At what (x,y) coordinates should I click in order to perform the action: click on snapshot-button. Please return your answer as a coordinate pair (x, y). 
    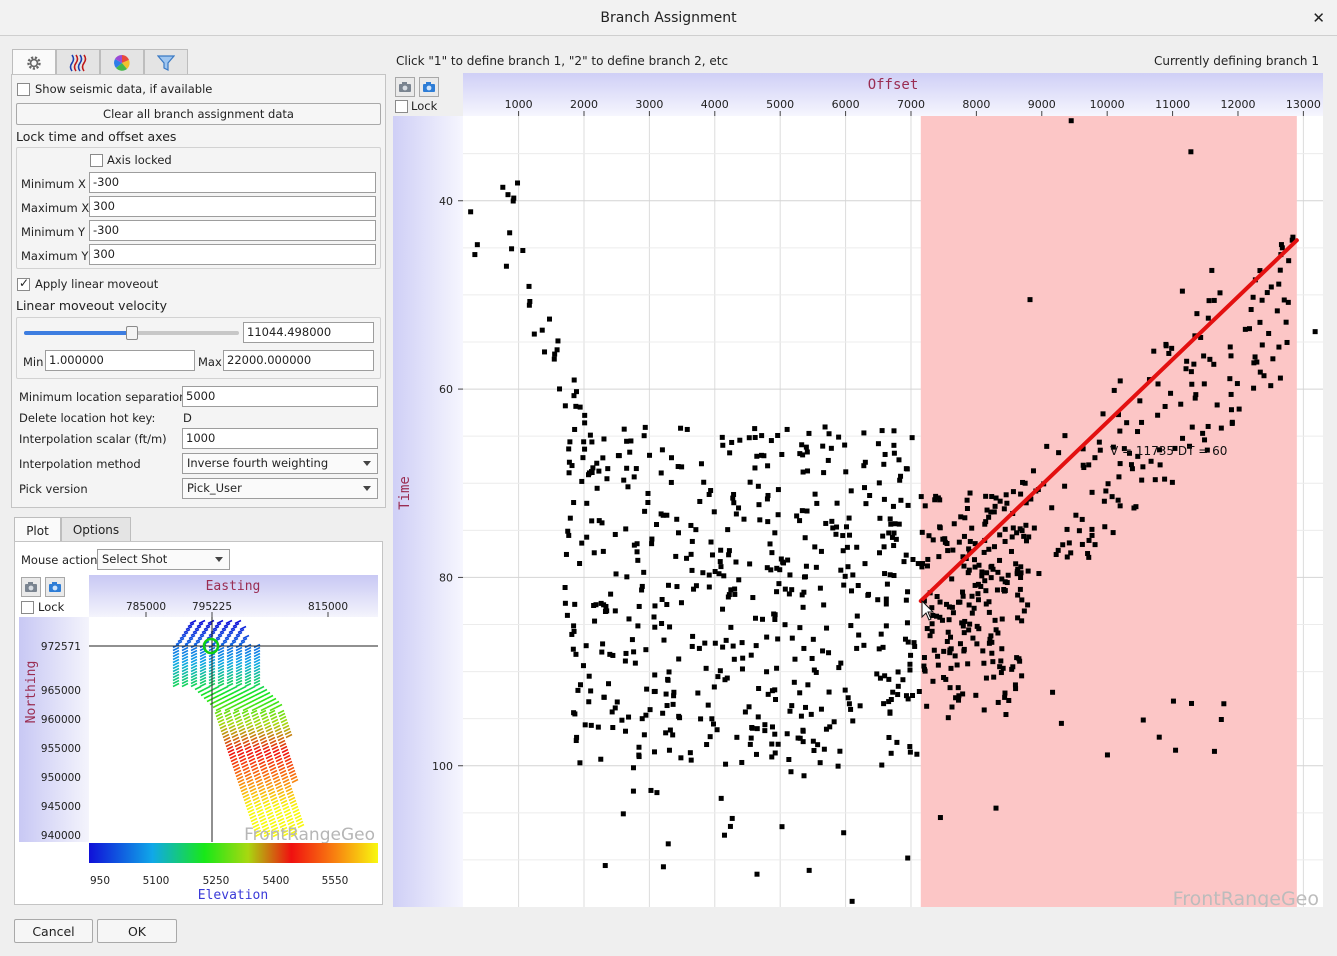
    Looking at the image, I should click on (31, 587).